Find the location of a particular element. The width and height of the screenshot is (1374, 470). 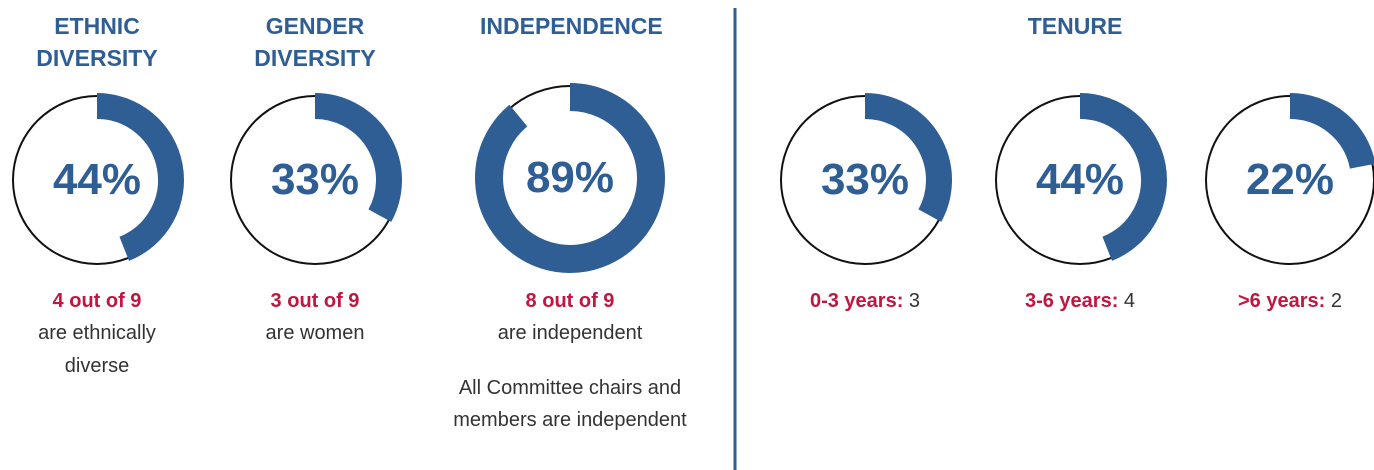

caption-label: 3-6 years: 4 is located at coordinates (1080, 301).